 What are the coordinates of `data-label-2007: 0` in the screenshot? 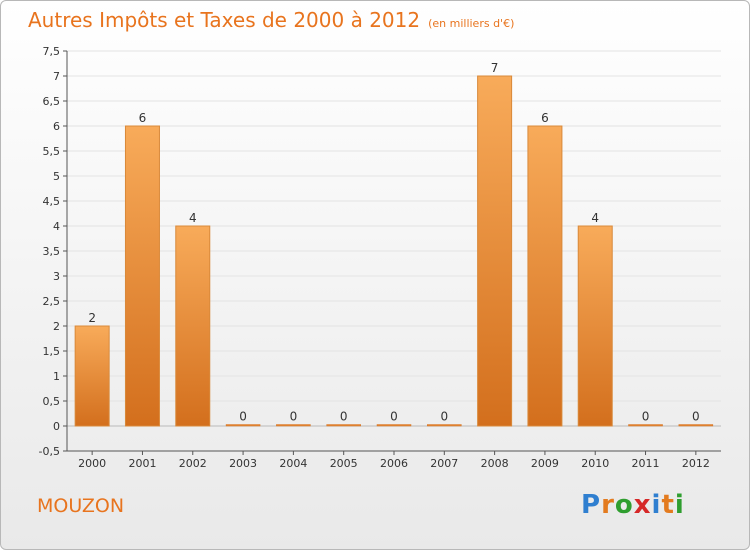 It's located at (444, 417).